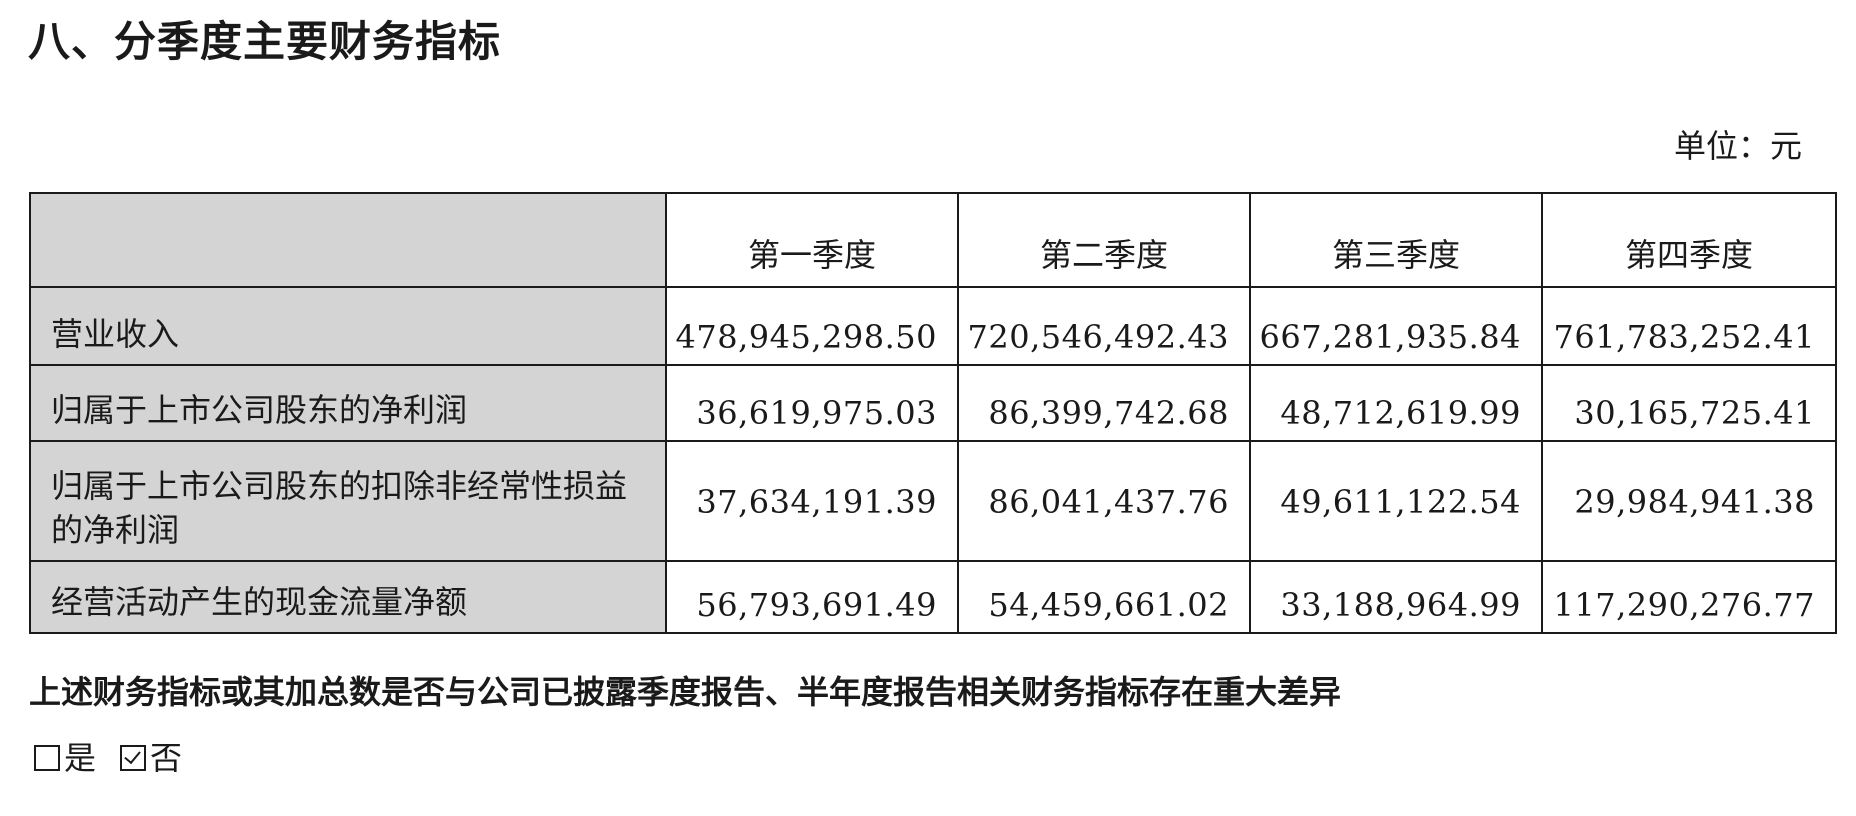 This screenshot has height=816, width=1856. Describe the element at coordinates (1104, 501) in the screenshot. I see `table-cell: 86,041,437.76` at that location.